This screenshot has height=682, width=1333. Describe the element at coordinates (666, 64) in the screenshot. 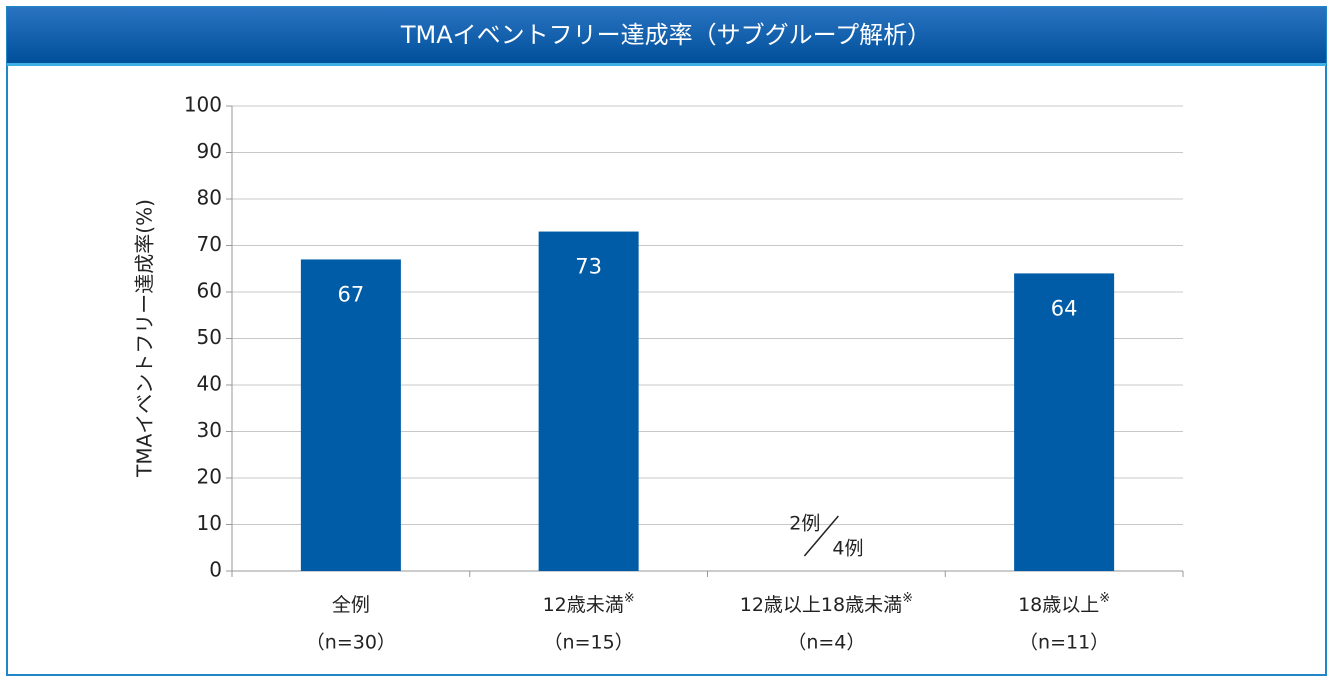

I see `header-rule` at that location.